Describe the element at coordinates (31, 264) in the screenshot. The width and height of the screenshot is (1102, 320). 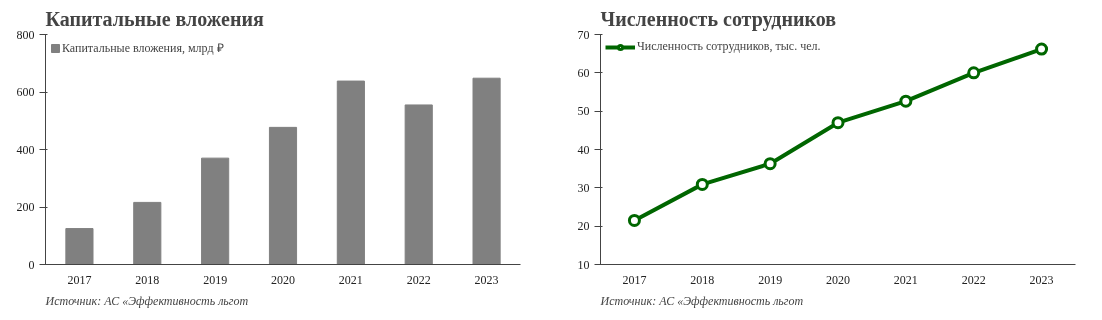
I see `y-tick-label: 0` at that location.